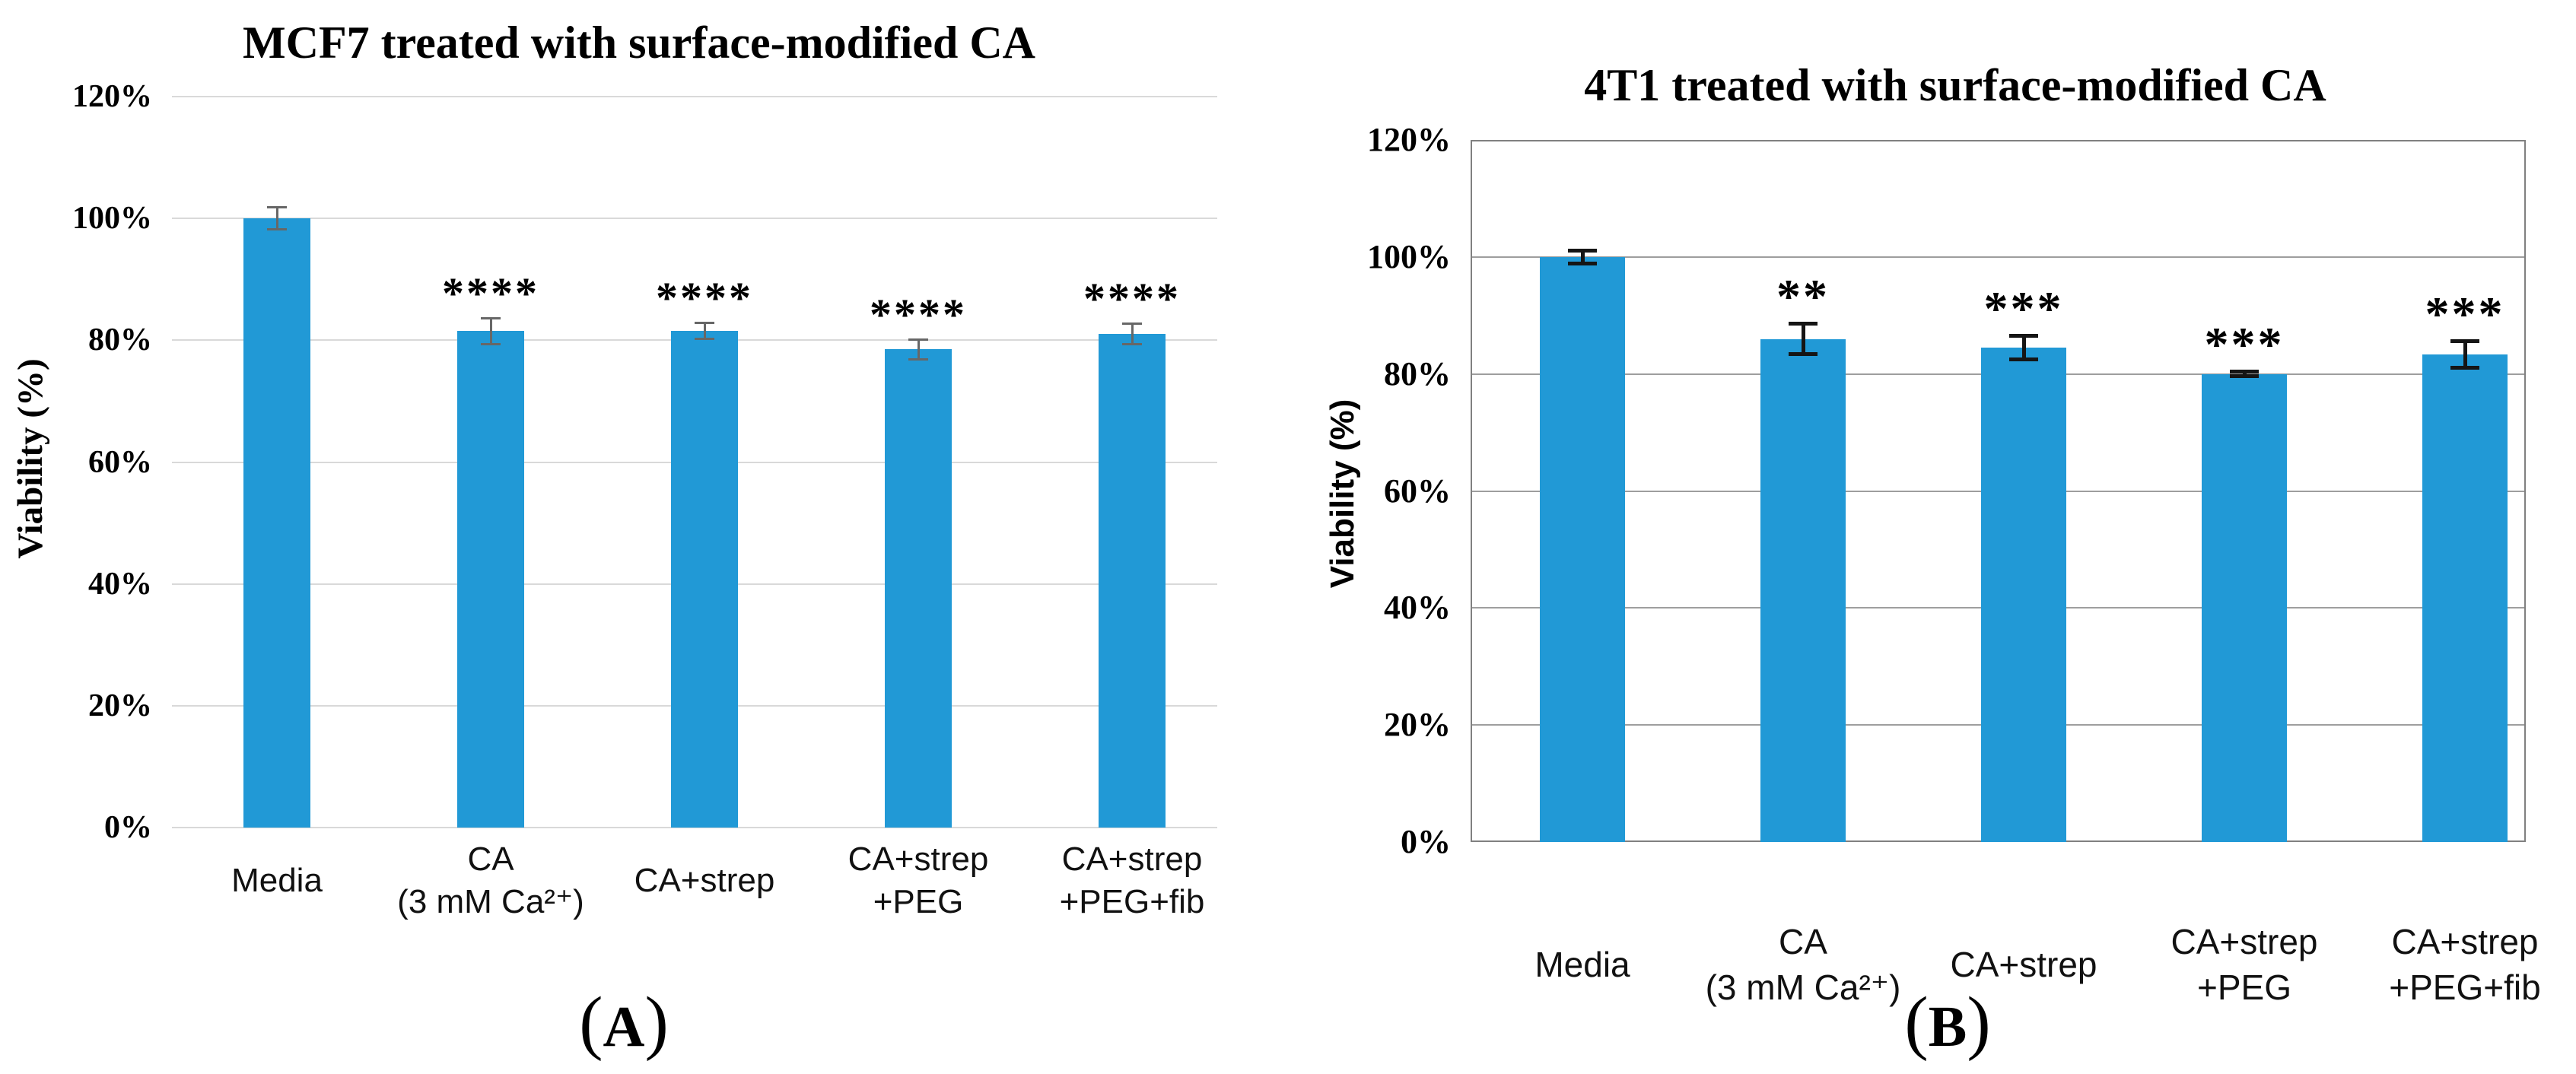  What do you see at coordinates (2024, 308) in the screenshot?
I see `significance-stars-2: ***` at bounding box center [2024, 308].